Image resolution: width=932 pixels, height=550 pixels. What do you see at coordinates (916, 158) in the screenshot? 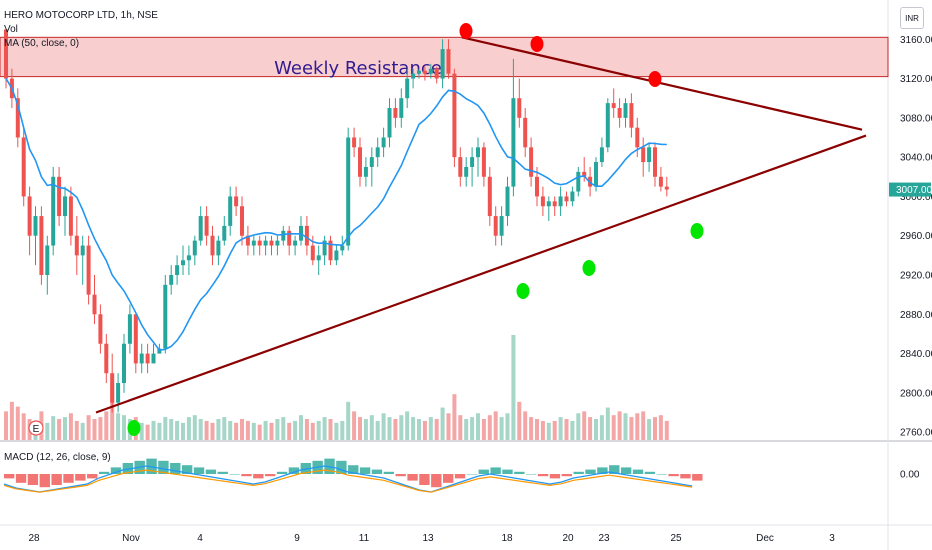
I see `price-tick-label: 3040.00` at bounding box center [916, 158].